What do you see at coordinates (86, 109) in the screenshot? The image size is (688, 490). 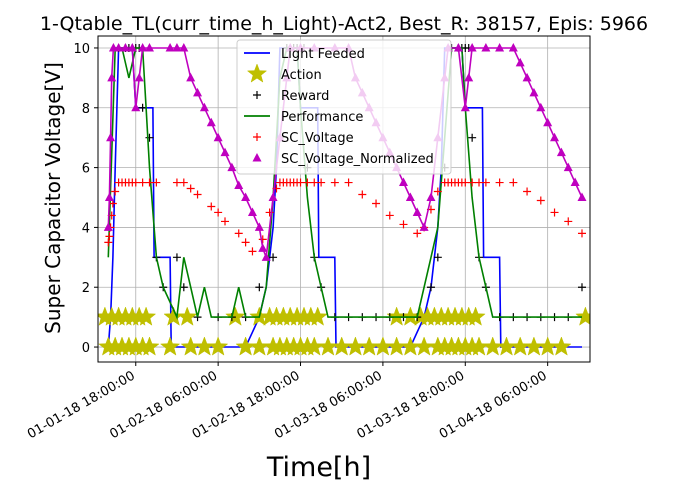 I see `y-tick-label: 8` at bounding box center [86, 109].